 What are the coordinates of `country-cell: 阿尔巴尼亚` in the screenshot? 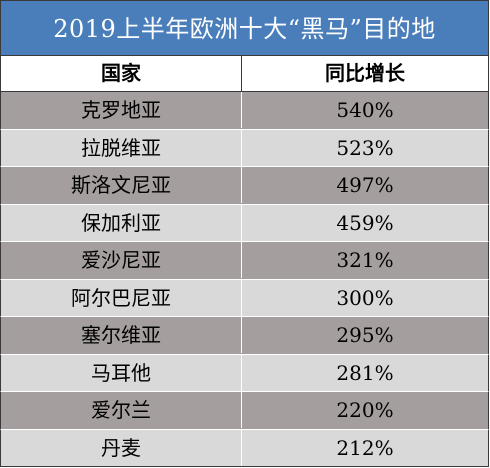 It's located at (121, 297).